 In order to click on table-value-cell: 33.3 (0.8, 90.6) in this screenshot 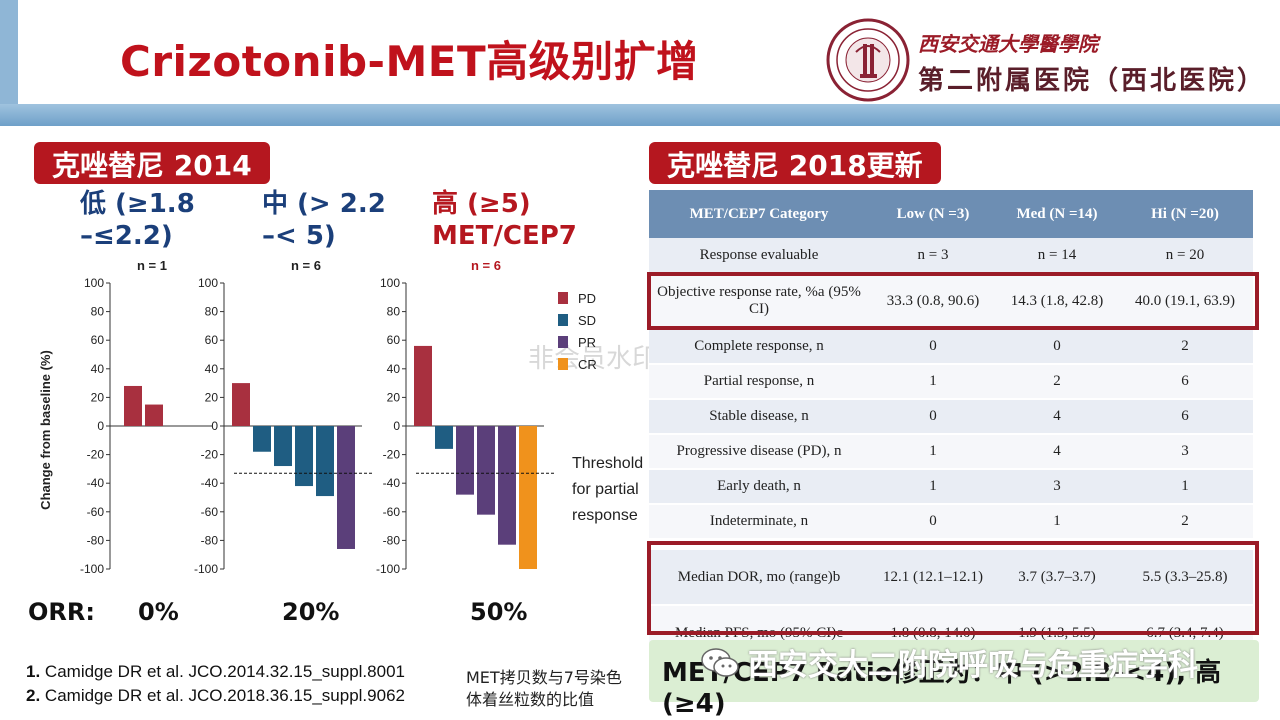, I will do `click(933, 301)`.